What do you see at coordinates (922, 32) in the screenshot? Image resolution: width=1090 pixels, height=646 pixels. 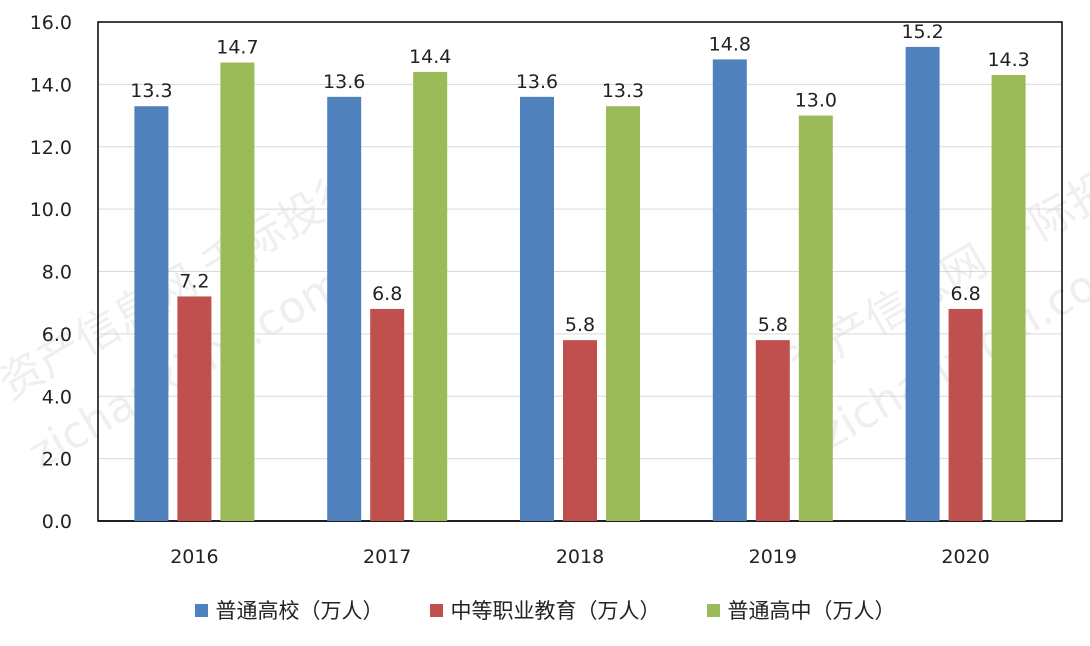 I see `data-label: 15.2` at bounding box center [922, 32].